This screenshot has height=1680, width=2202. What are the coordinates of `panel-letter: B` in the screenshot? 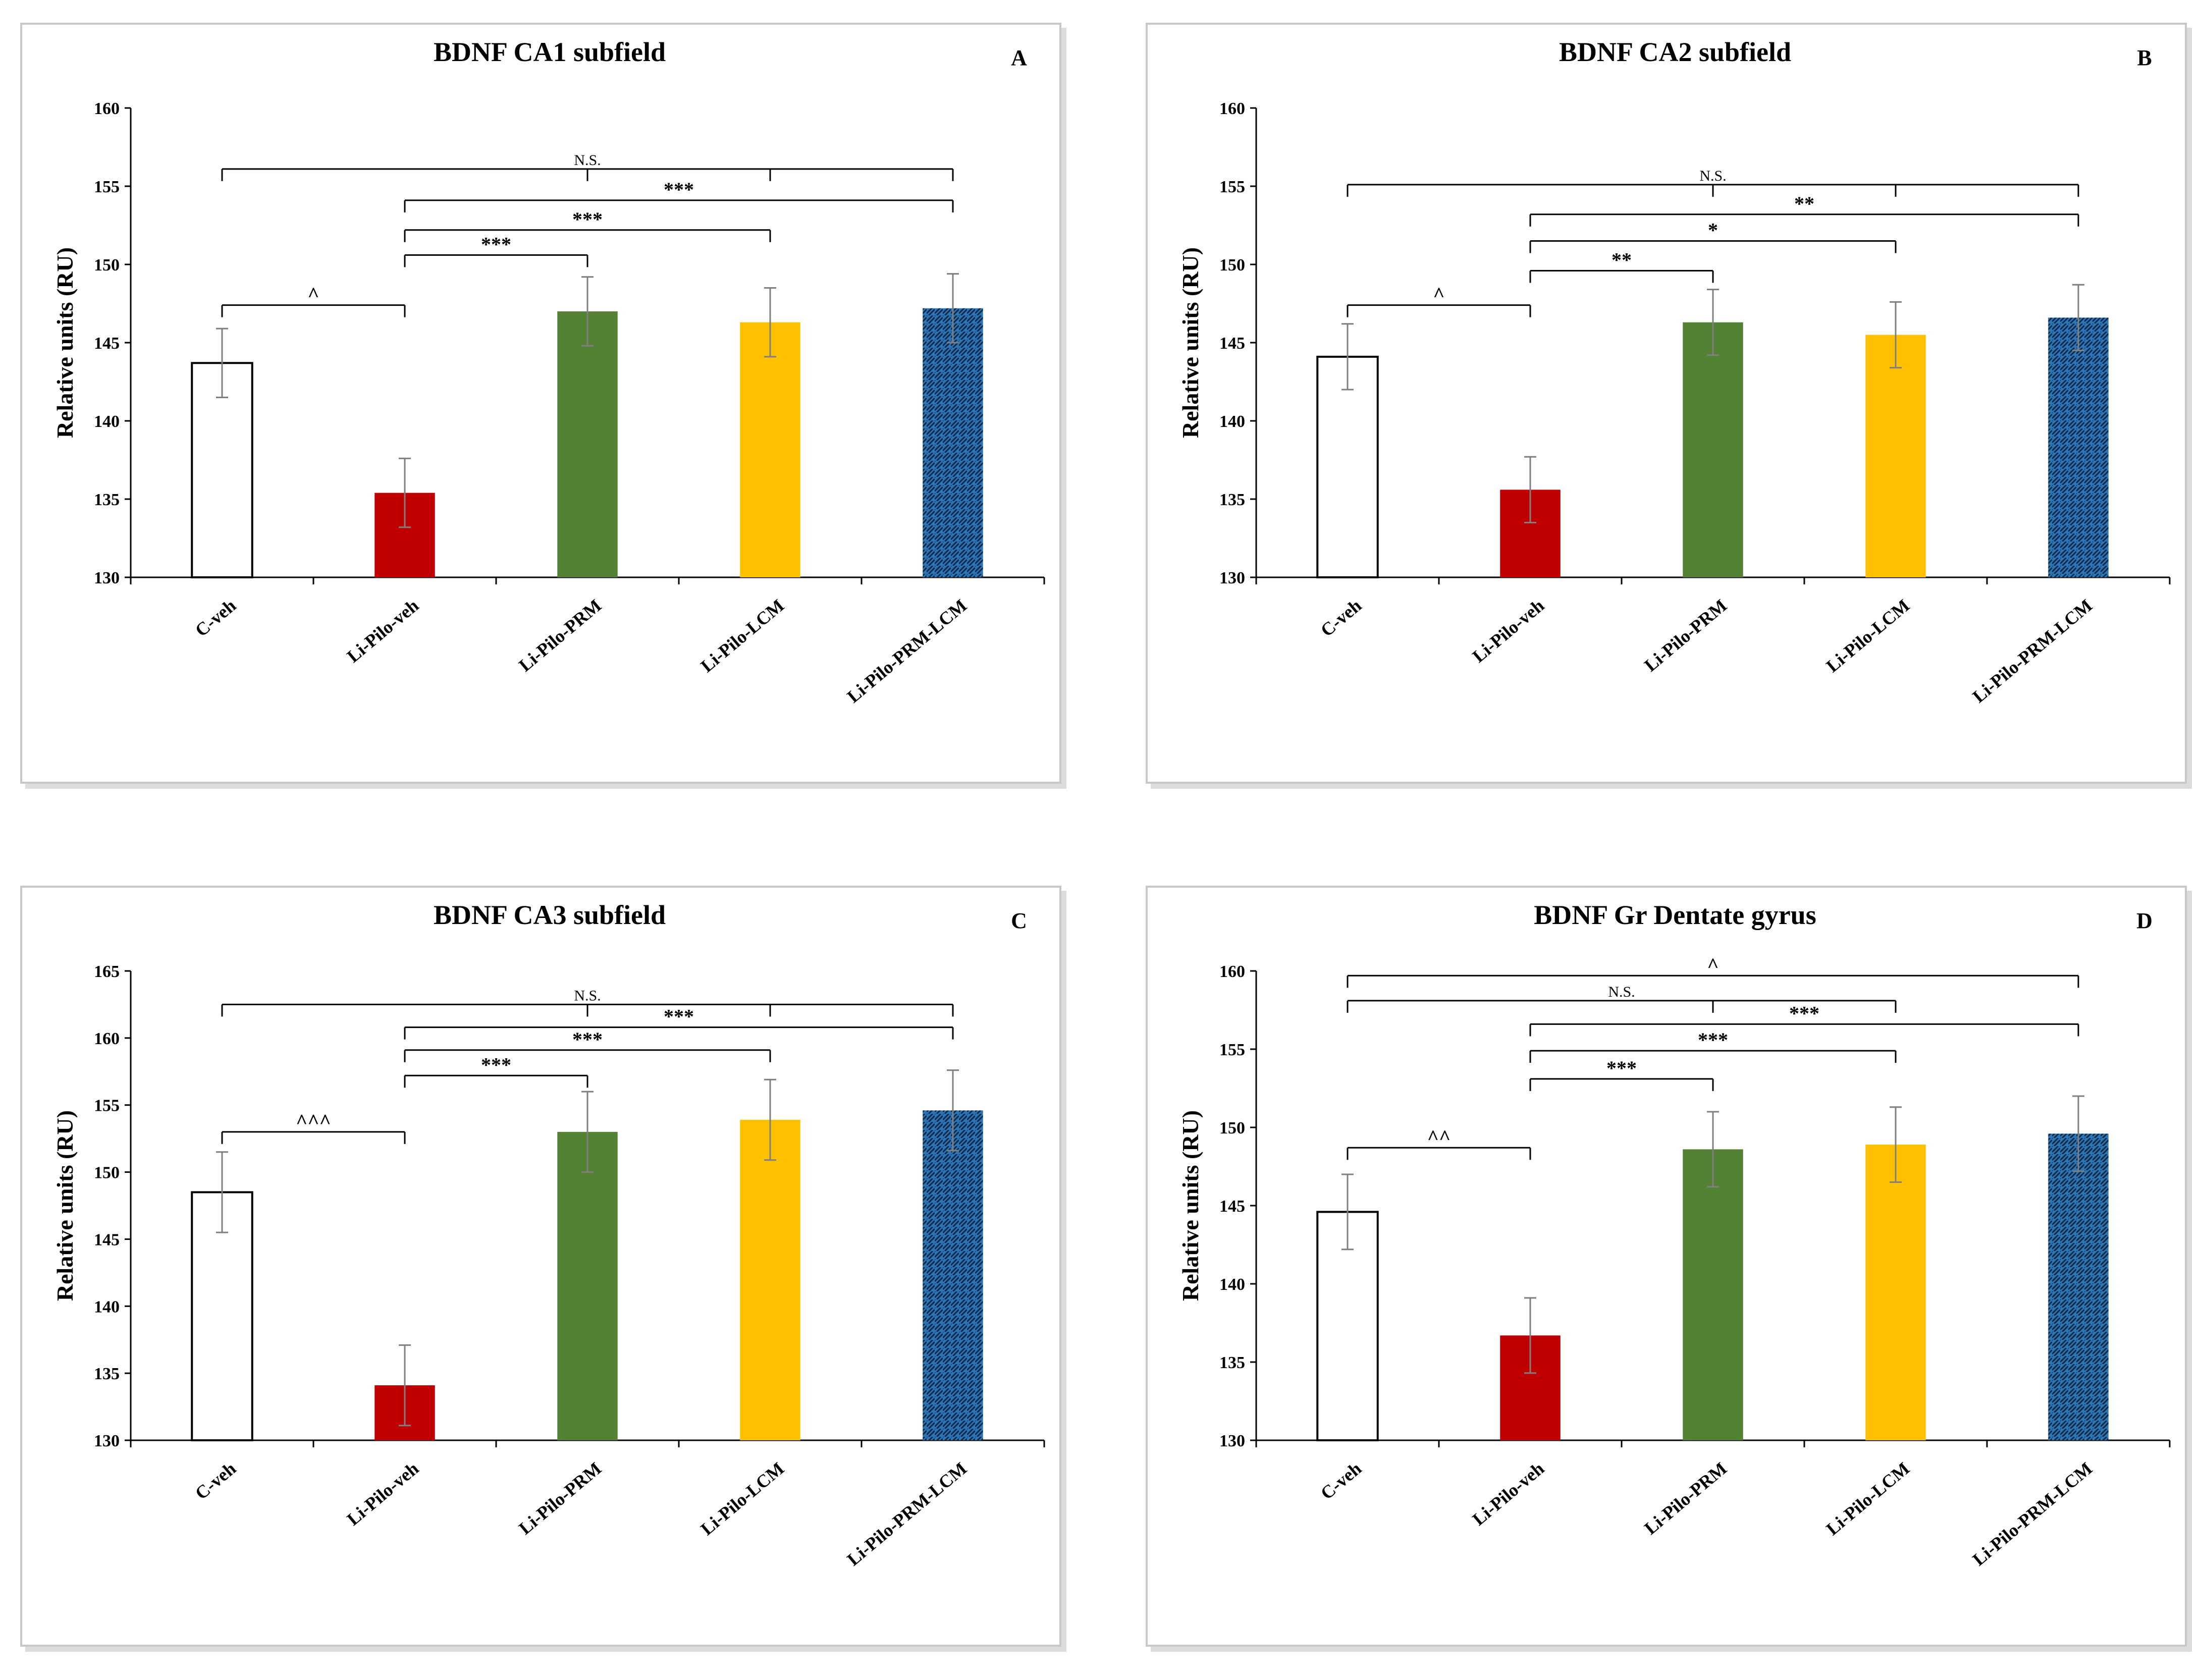 It's located at (2144, 58).